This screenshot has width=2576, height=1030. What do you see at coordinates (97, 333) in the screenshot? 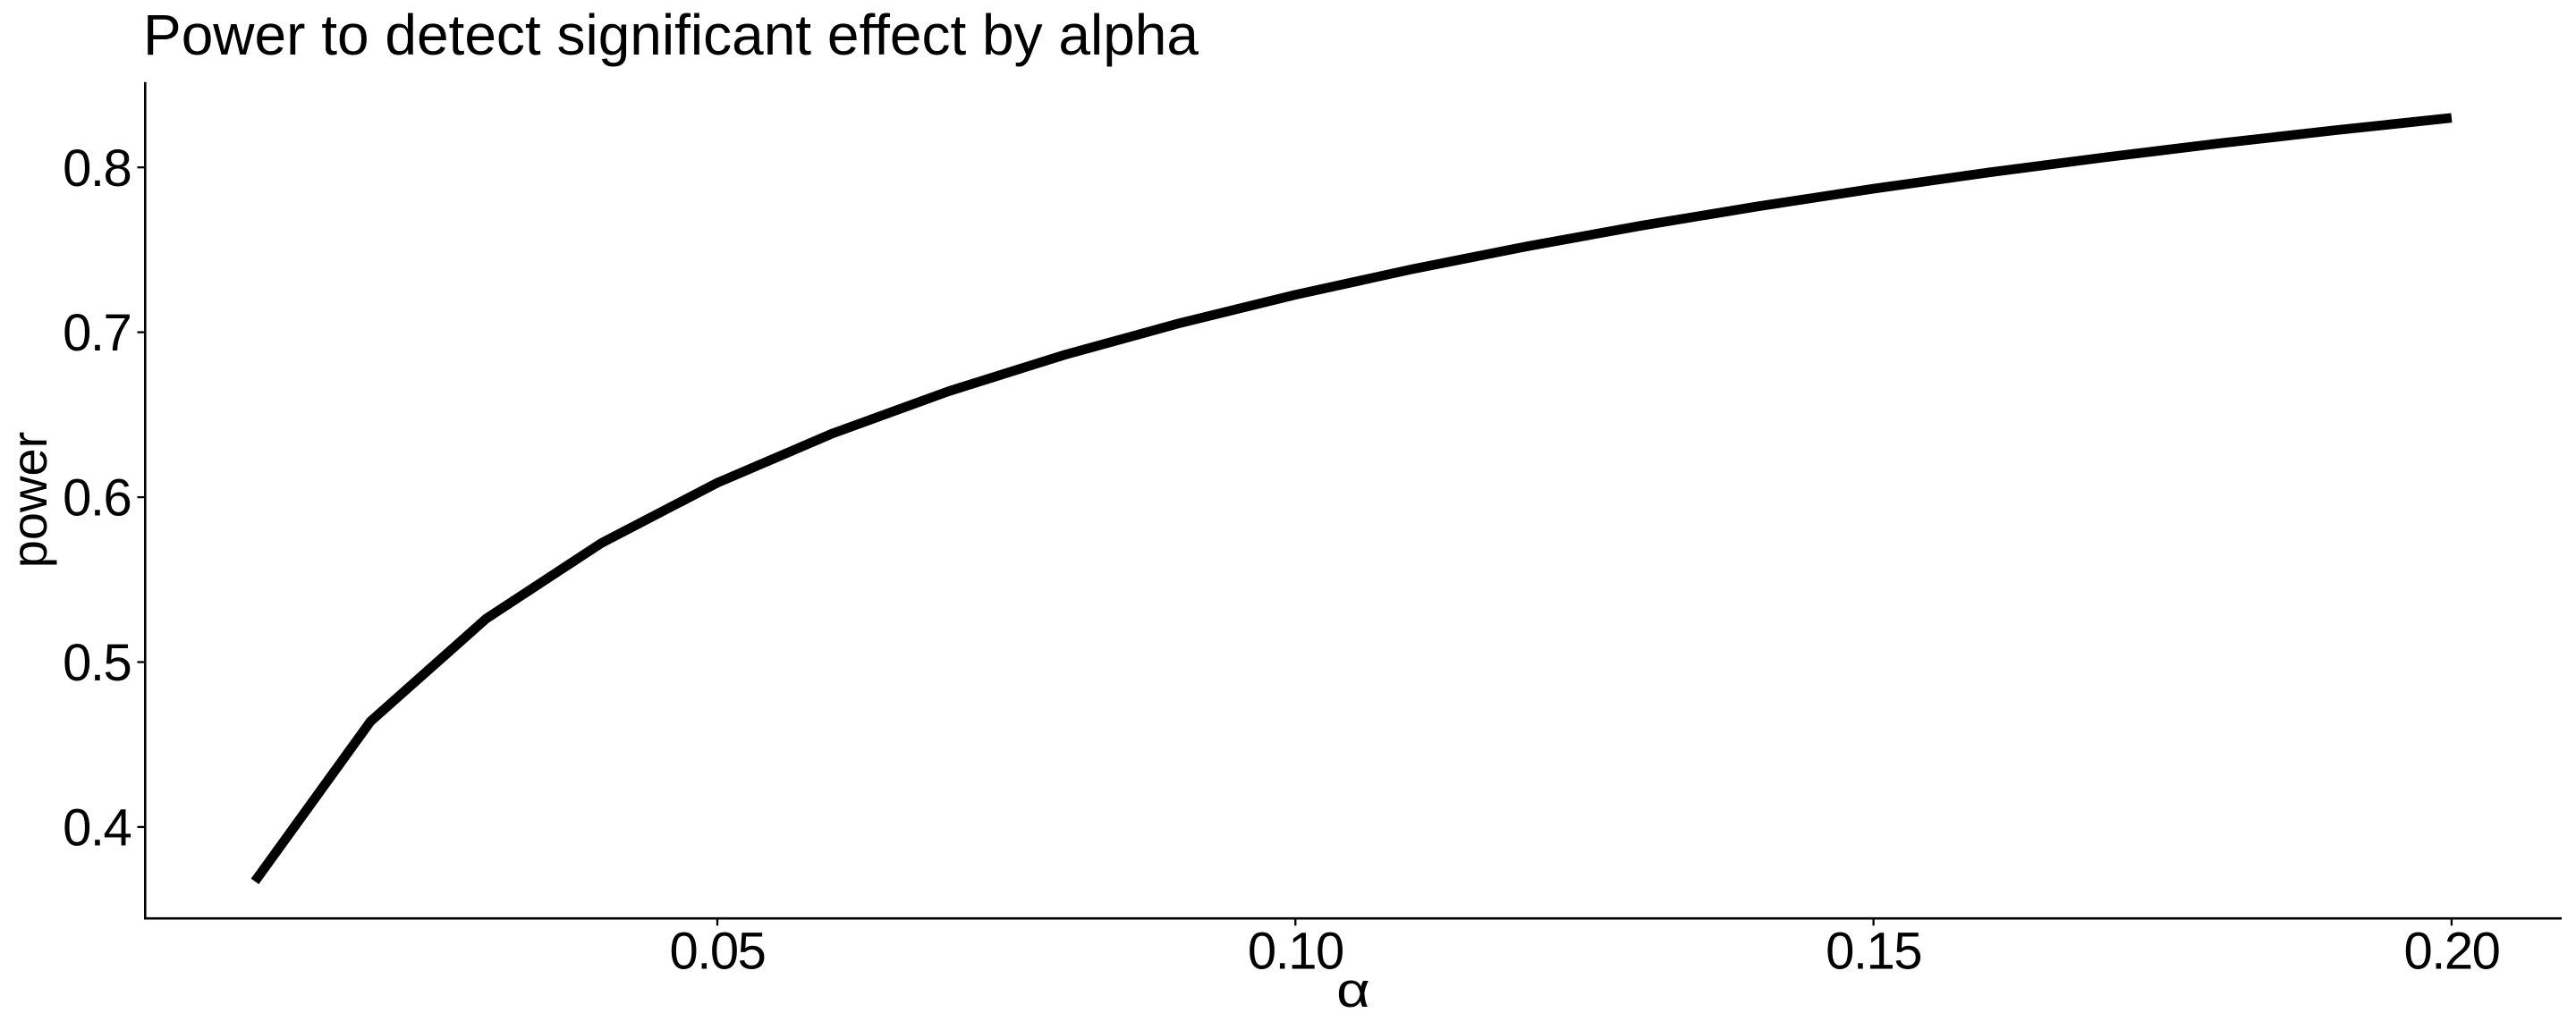
I see `svg-text: 0.7` at bounding box center [97, 333].